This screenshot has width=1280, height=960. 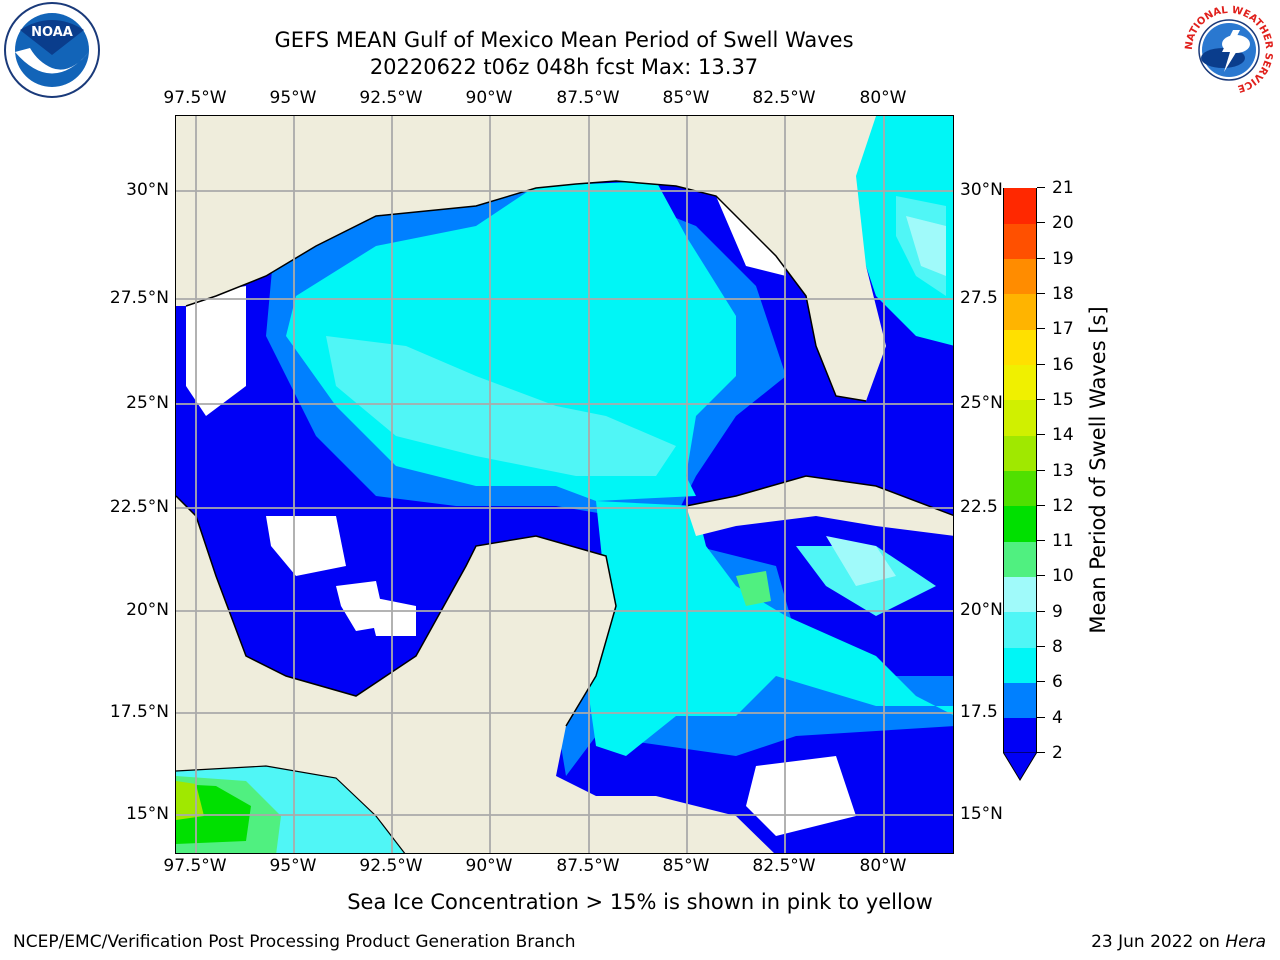 I want to click on top-lon-label: 87.5°W, so click(x=588, y=98).